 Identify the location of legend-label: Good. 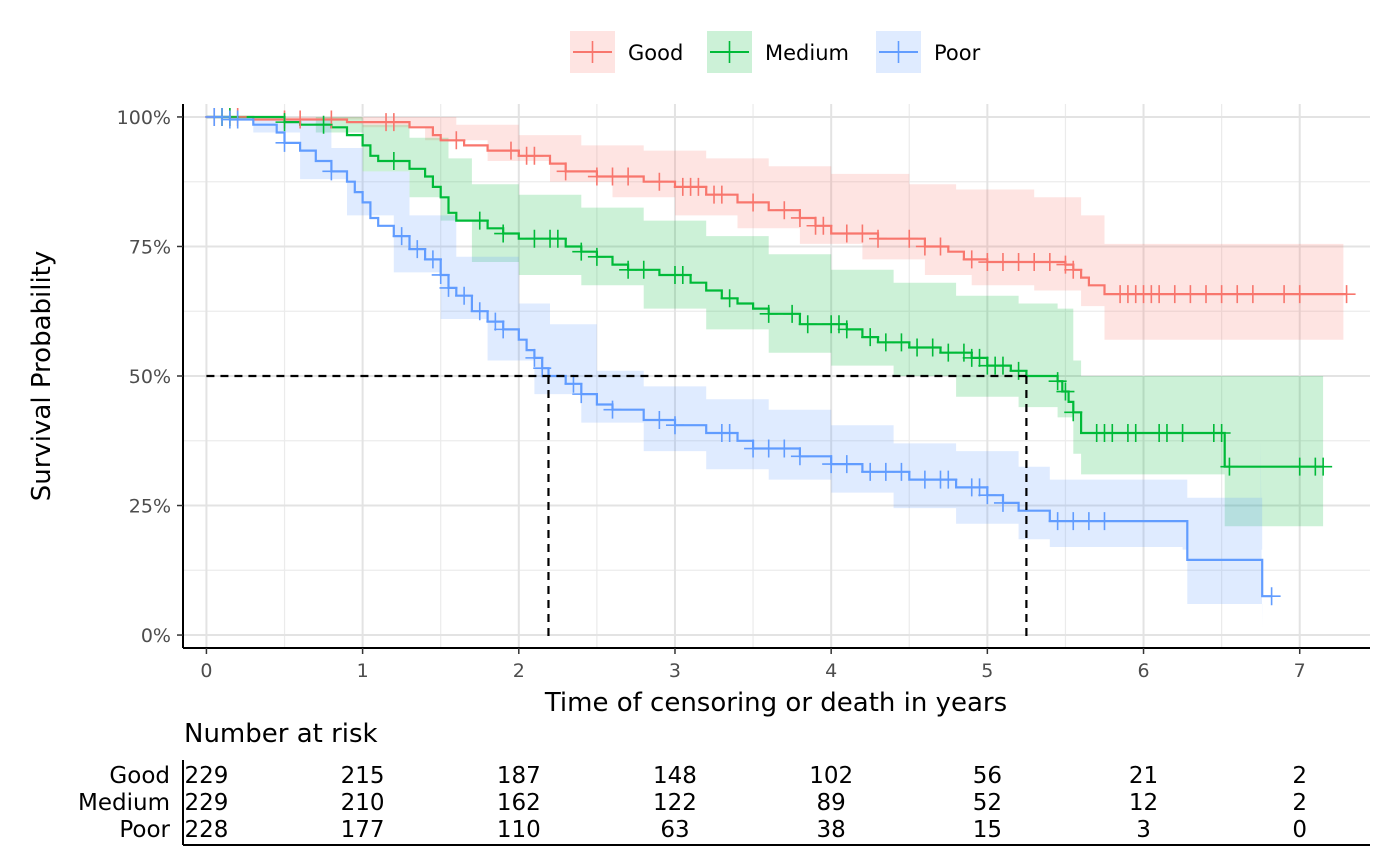
(655, 53).